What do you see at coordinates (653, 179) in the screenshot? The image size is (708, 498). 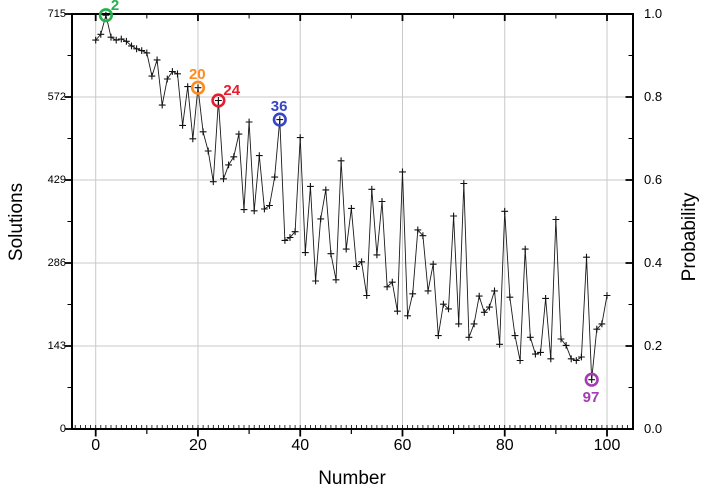 I see `y-right-tick-label: 0.6` at bounding box center [653, 179].